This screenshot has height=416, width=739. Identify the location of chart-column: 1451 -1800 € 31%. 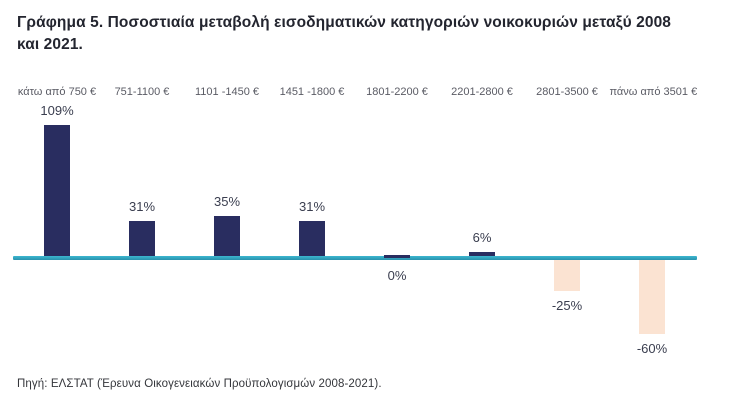
(312, 225).